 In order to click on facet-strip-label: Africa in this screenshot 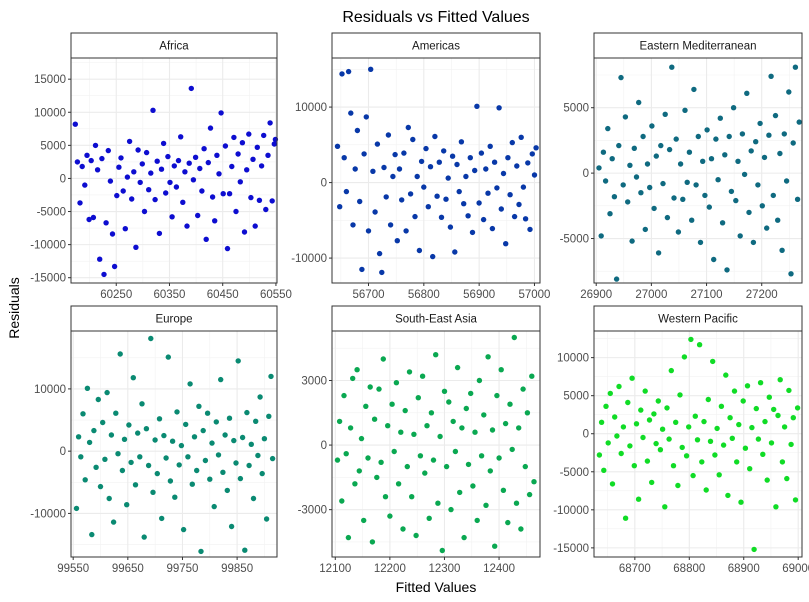, I will do `click(174, 47)`.